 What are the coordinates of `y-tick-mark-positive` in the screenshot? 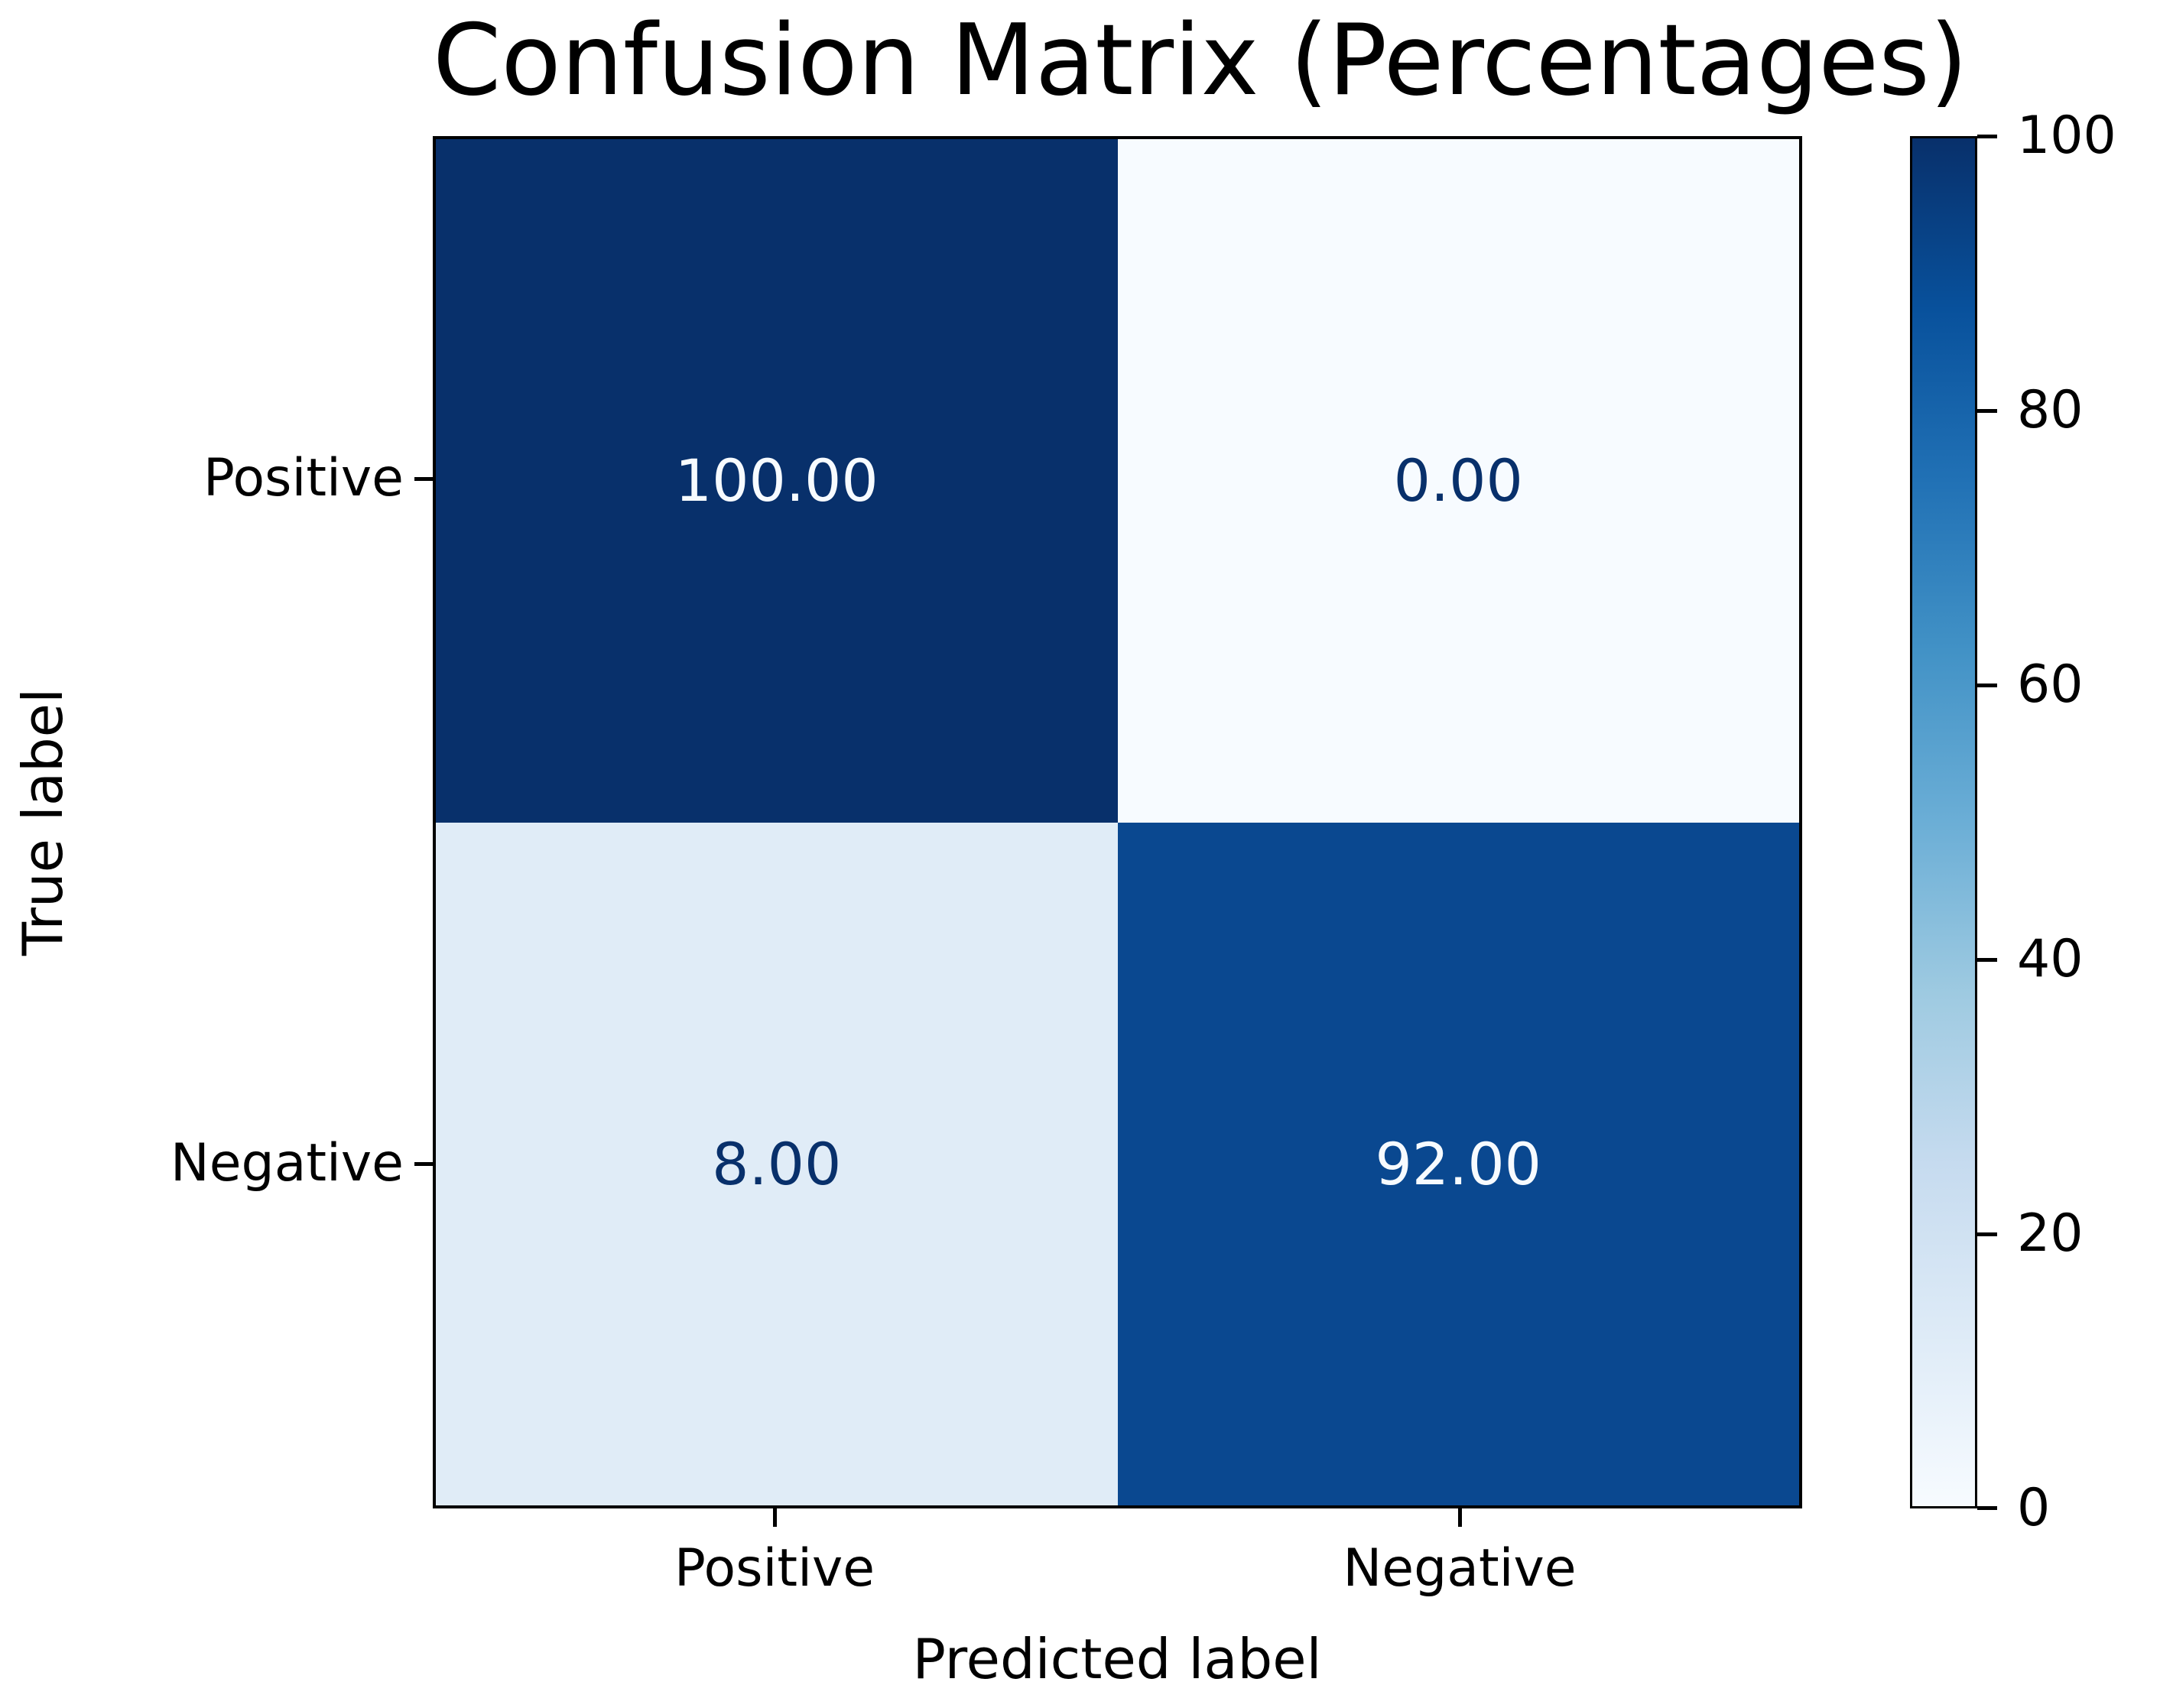 It's located at (423, 479).